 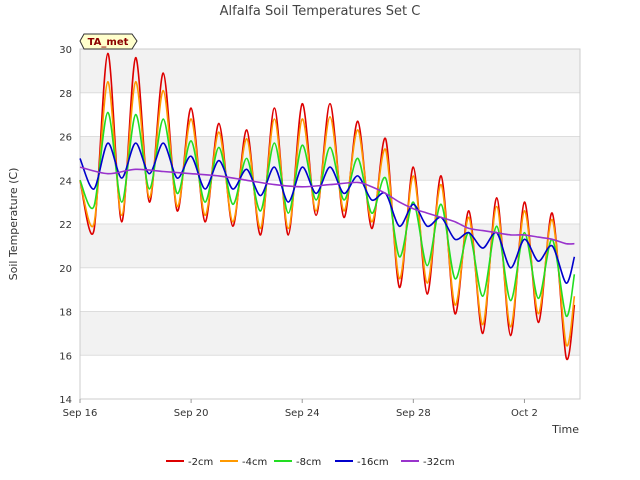 What do you see at coordinates (439, 462) in the screenshot?
I see `legend-label: -32cm` at bounding box center [439, 462].